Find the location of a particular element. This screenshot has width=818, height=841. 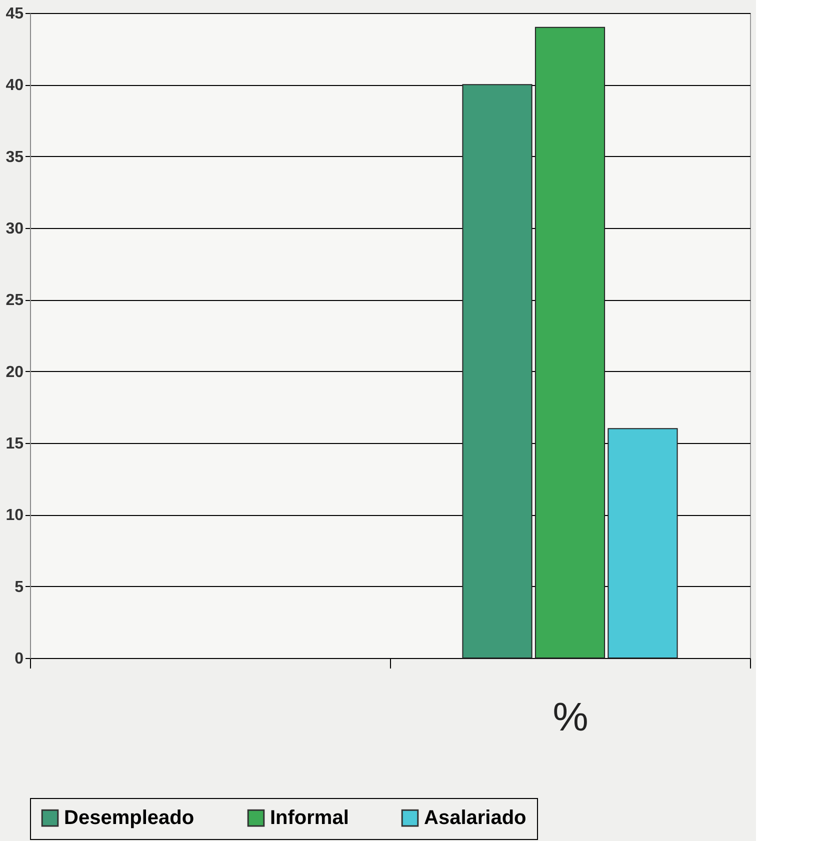

y-tick-label: 35 is located at coordinates (15, 157).